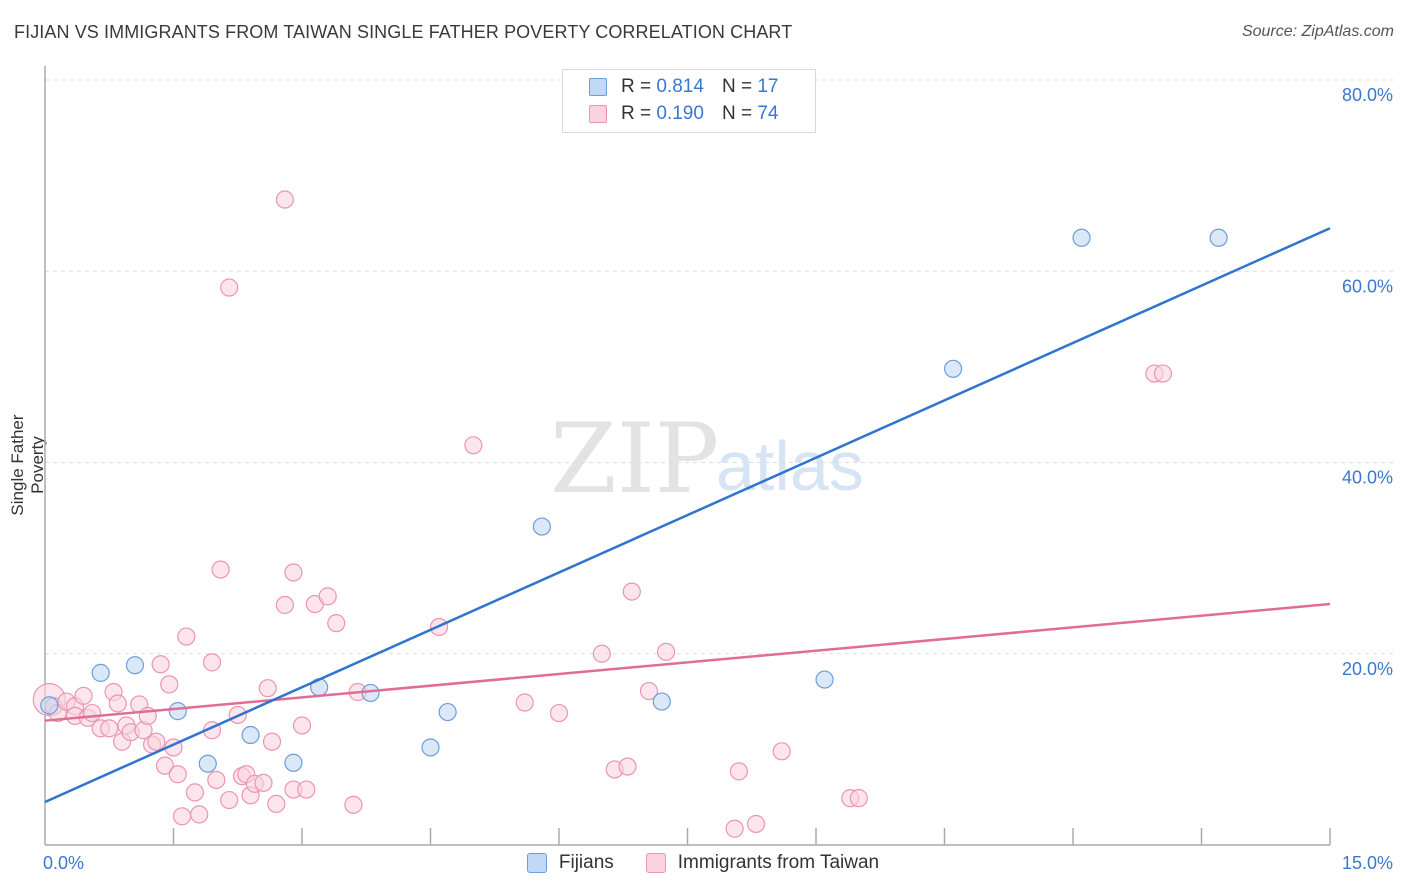  Describe the element at coordinates (778, 862) in the screenshot. I see `taiwan-legend-label: Immigrants from Taiwan` at that location.